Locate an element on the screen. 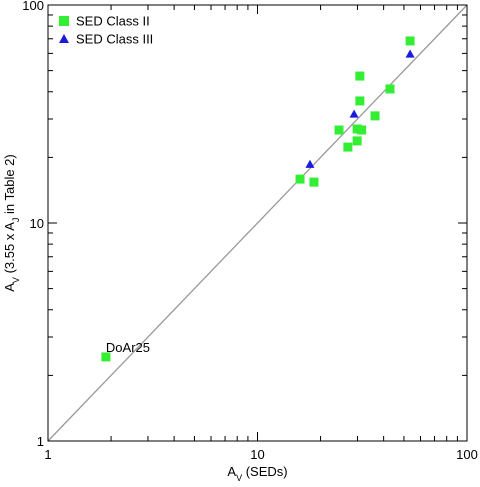  x-axis-label-part: V is located at coordinates (239, 477).